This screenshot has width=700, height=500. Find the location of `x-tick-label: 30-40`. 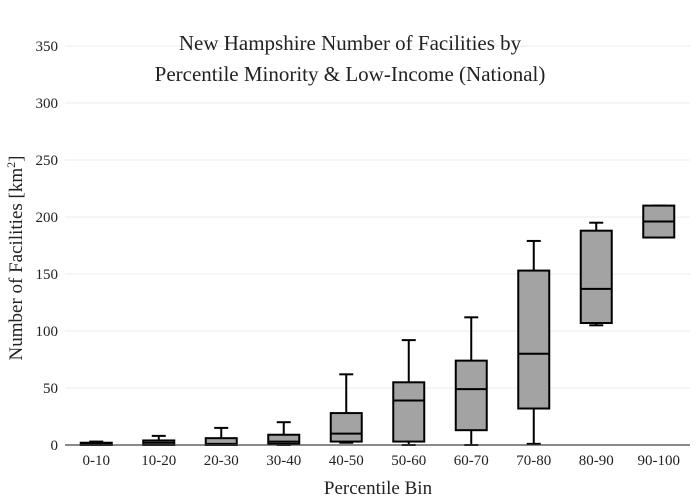

x-tick-label: 30-40 is located at coordinates (283, 461).